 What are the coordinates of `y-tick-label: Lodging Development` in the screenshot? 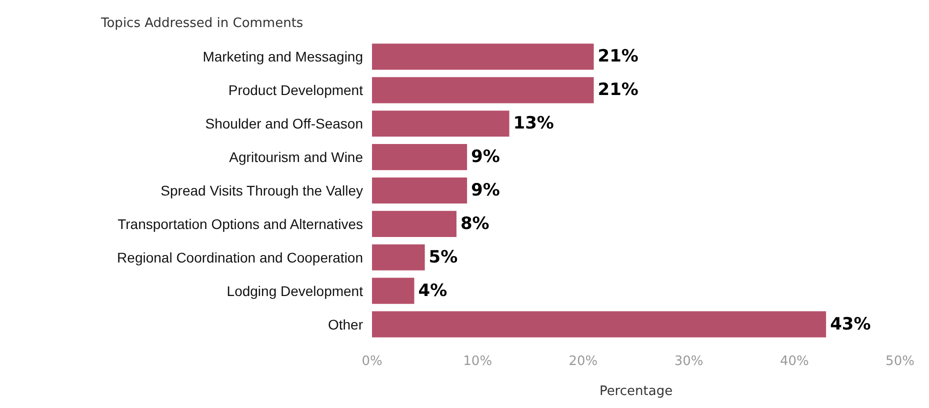 It's located at (295, 290).